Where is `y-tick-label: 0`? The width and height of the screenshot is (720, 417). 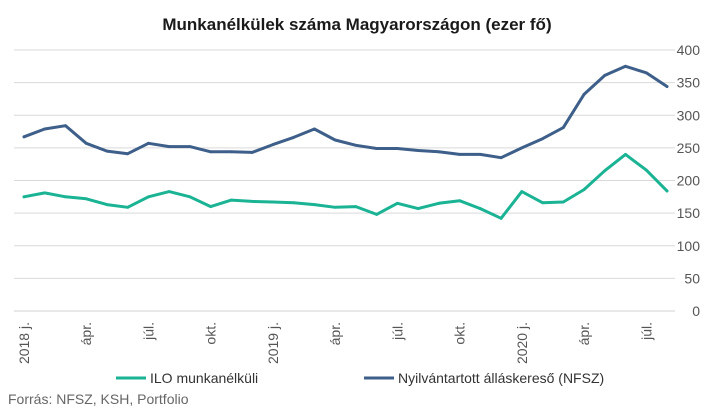
y-tick-label: 0 is located at coordinates (696, 311).